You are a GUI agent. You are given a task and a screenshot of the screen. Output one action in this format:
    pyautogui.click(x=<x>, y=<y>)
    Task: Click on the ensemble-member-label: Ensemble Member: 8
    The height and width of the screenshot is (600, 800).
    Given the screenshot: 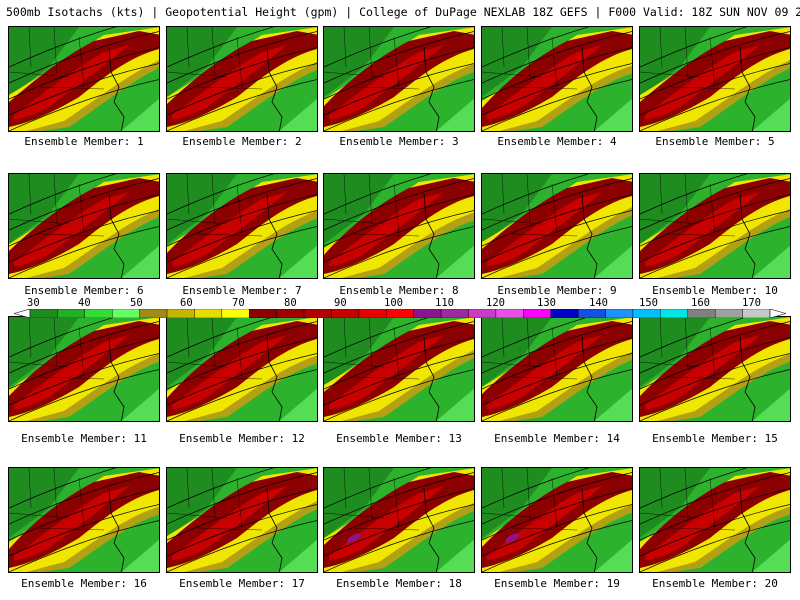 What is the action you would take?
    pyautogui.click(x=399, y=290)
    